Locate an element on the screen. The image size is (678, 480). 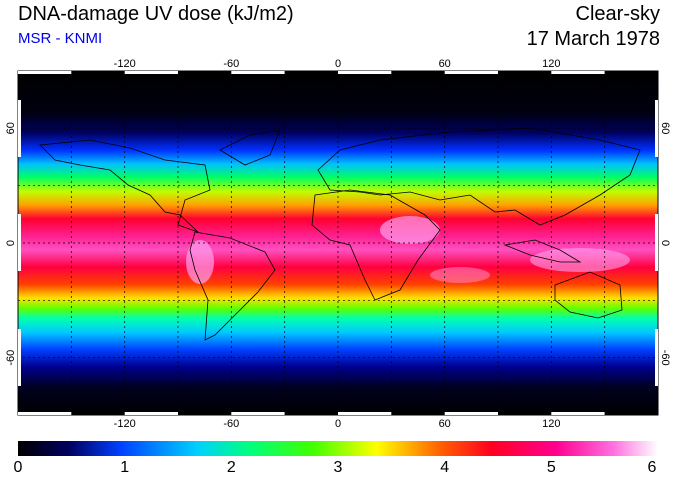
lon-tick-bottom: 120 is located at coordinates (551, 424).